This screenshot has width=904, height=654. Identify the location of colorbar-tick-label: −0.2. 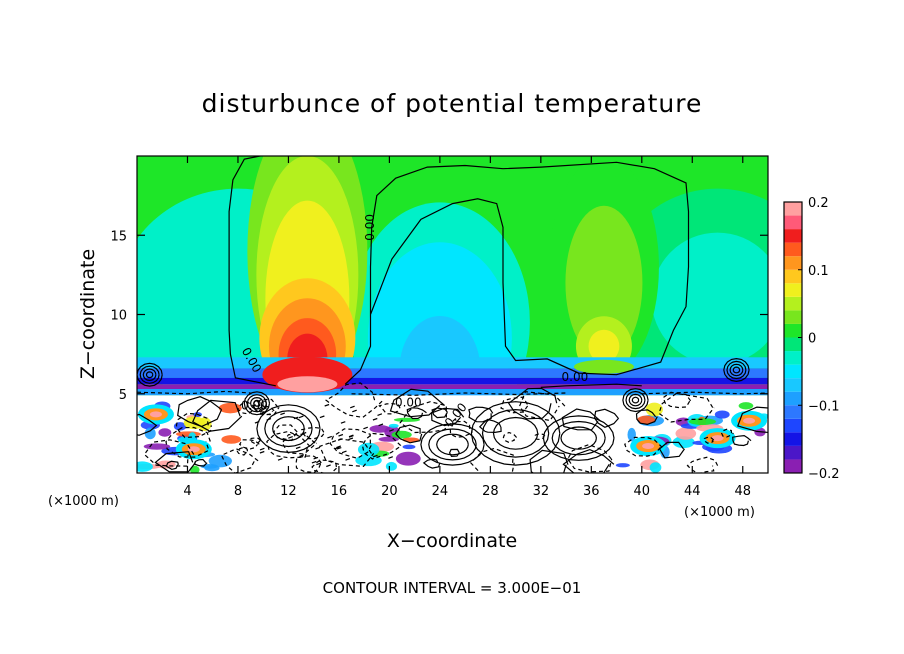
(824, 474).